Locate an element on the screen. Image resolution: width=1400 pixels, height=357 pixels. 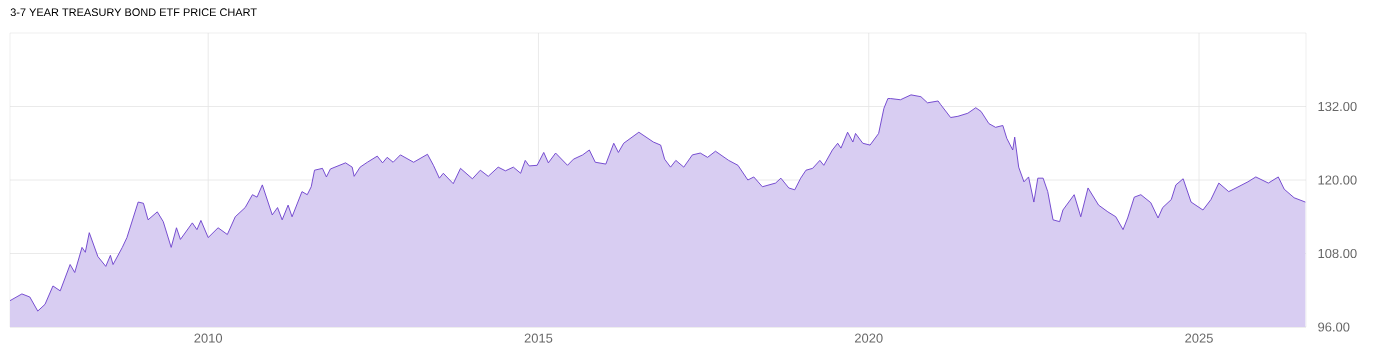
y-tick-label: 108.00 is located at coordinates (1337, 253).